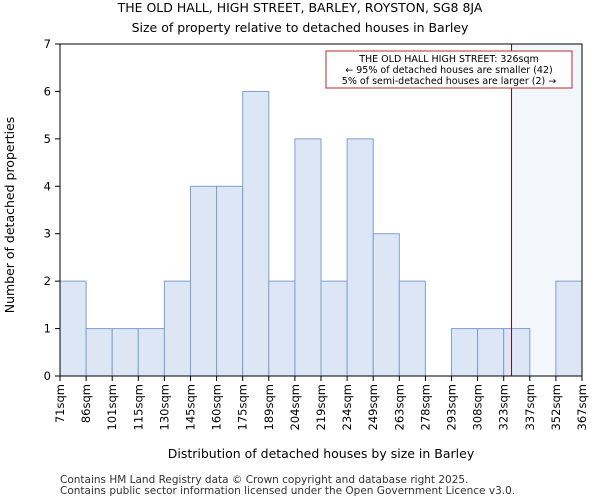 The width and height of the screenshot is (600, 500). I want to click on x-tick-label: 204sqm, so click(295, 407).